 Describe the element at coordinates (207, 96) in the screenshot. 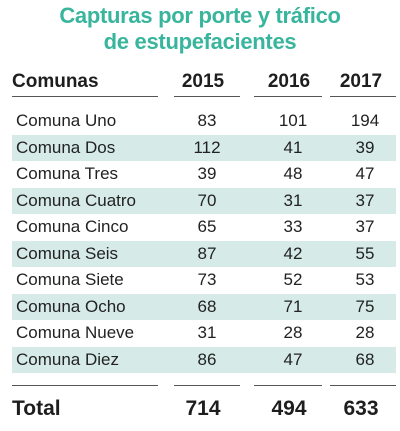

I see `header-rule-2015` at that location.